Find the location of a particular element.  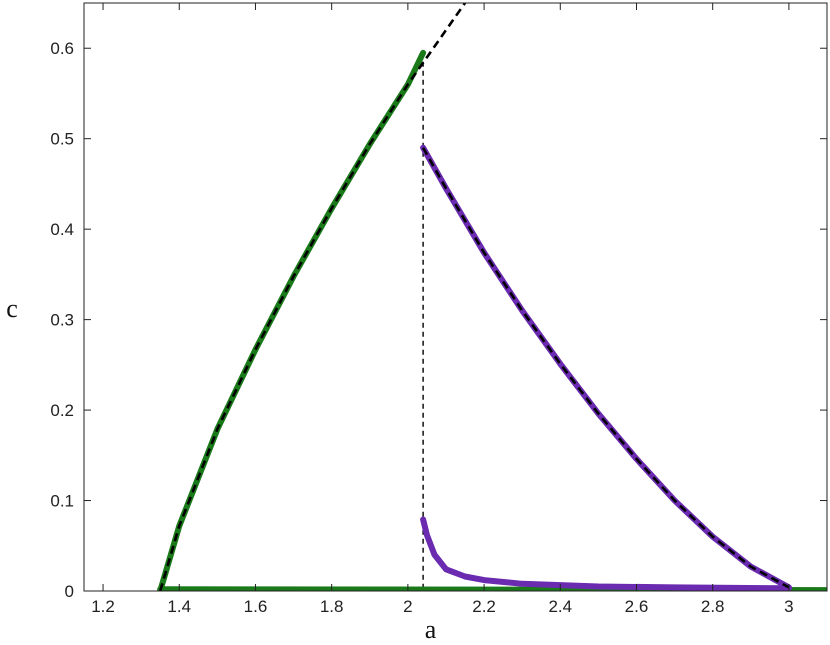

y-axis-label: c is located at coordinates (12, 308).